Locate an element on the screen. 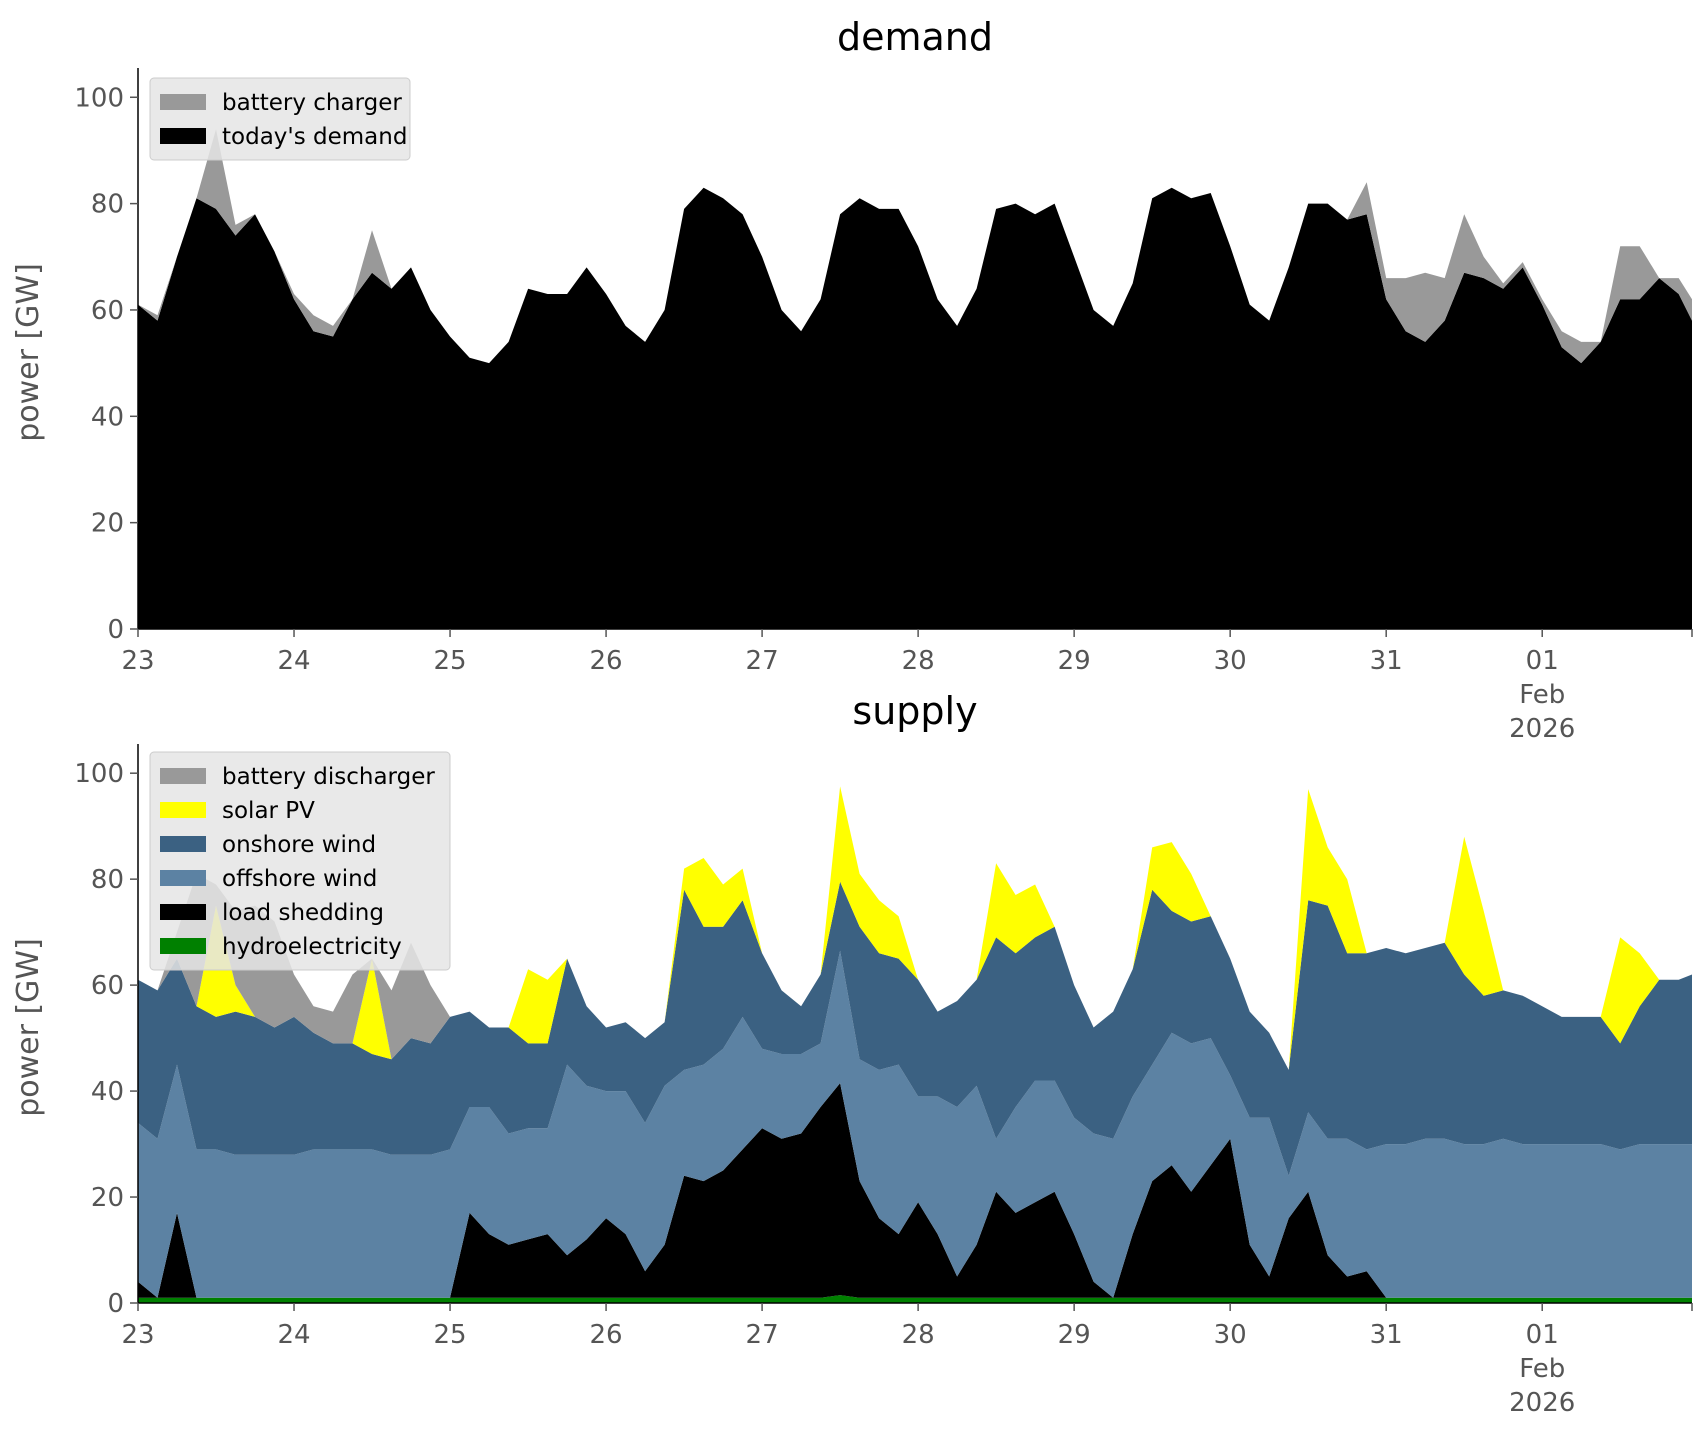 The width and height of the screenshot is (1706, 1431). legend-label: battery charger is located at coordinates (312, 103).